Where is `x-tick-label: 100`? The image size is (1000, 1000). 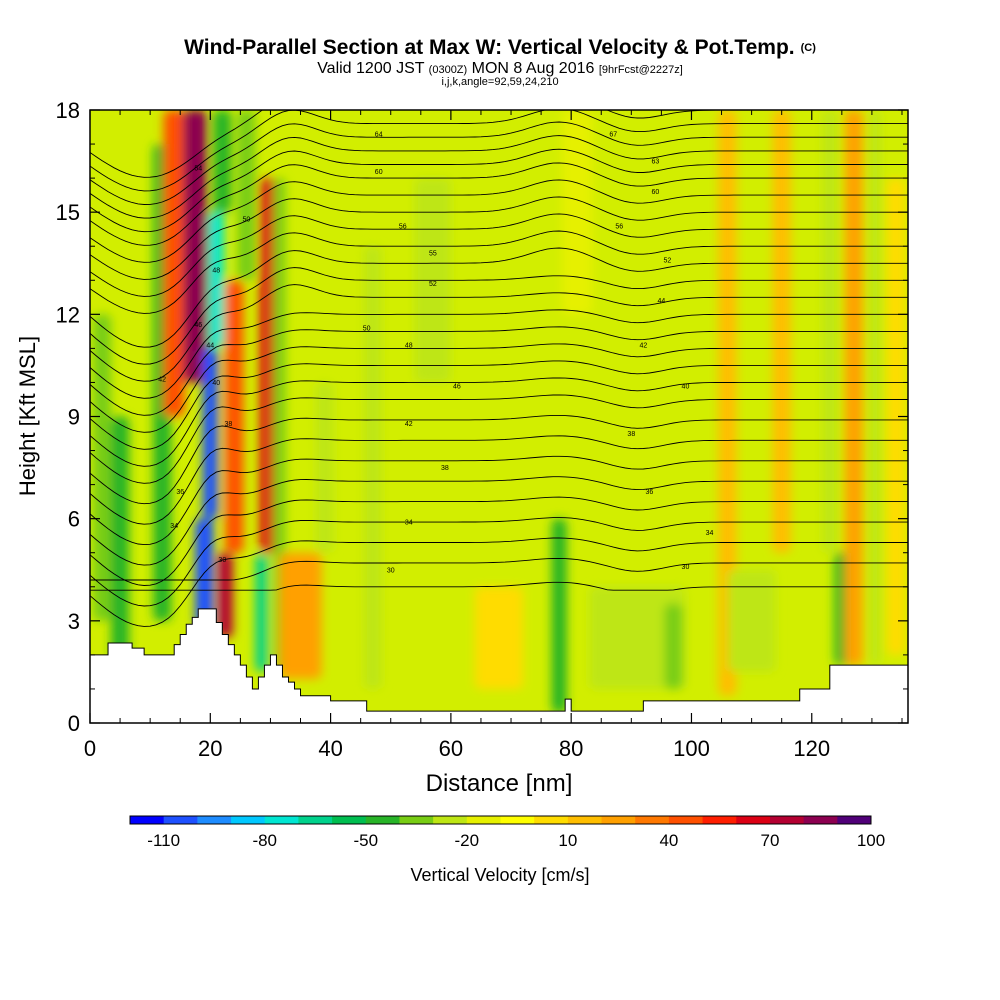 x-tick-label: 100 is located at coordinates (691, 748).